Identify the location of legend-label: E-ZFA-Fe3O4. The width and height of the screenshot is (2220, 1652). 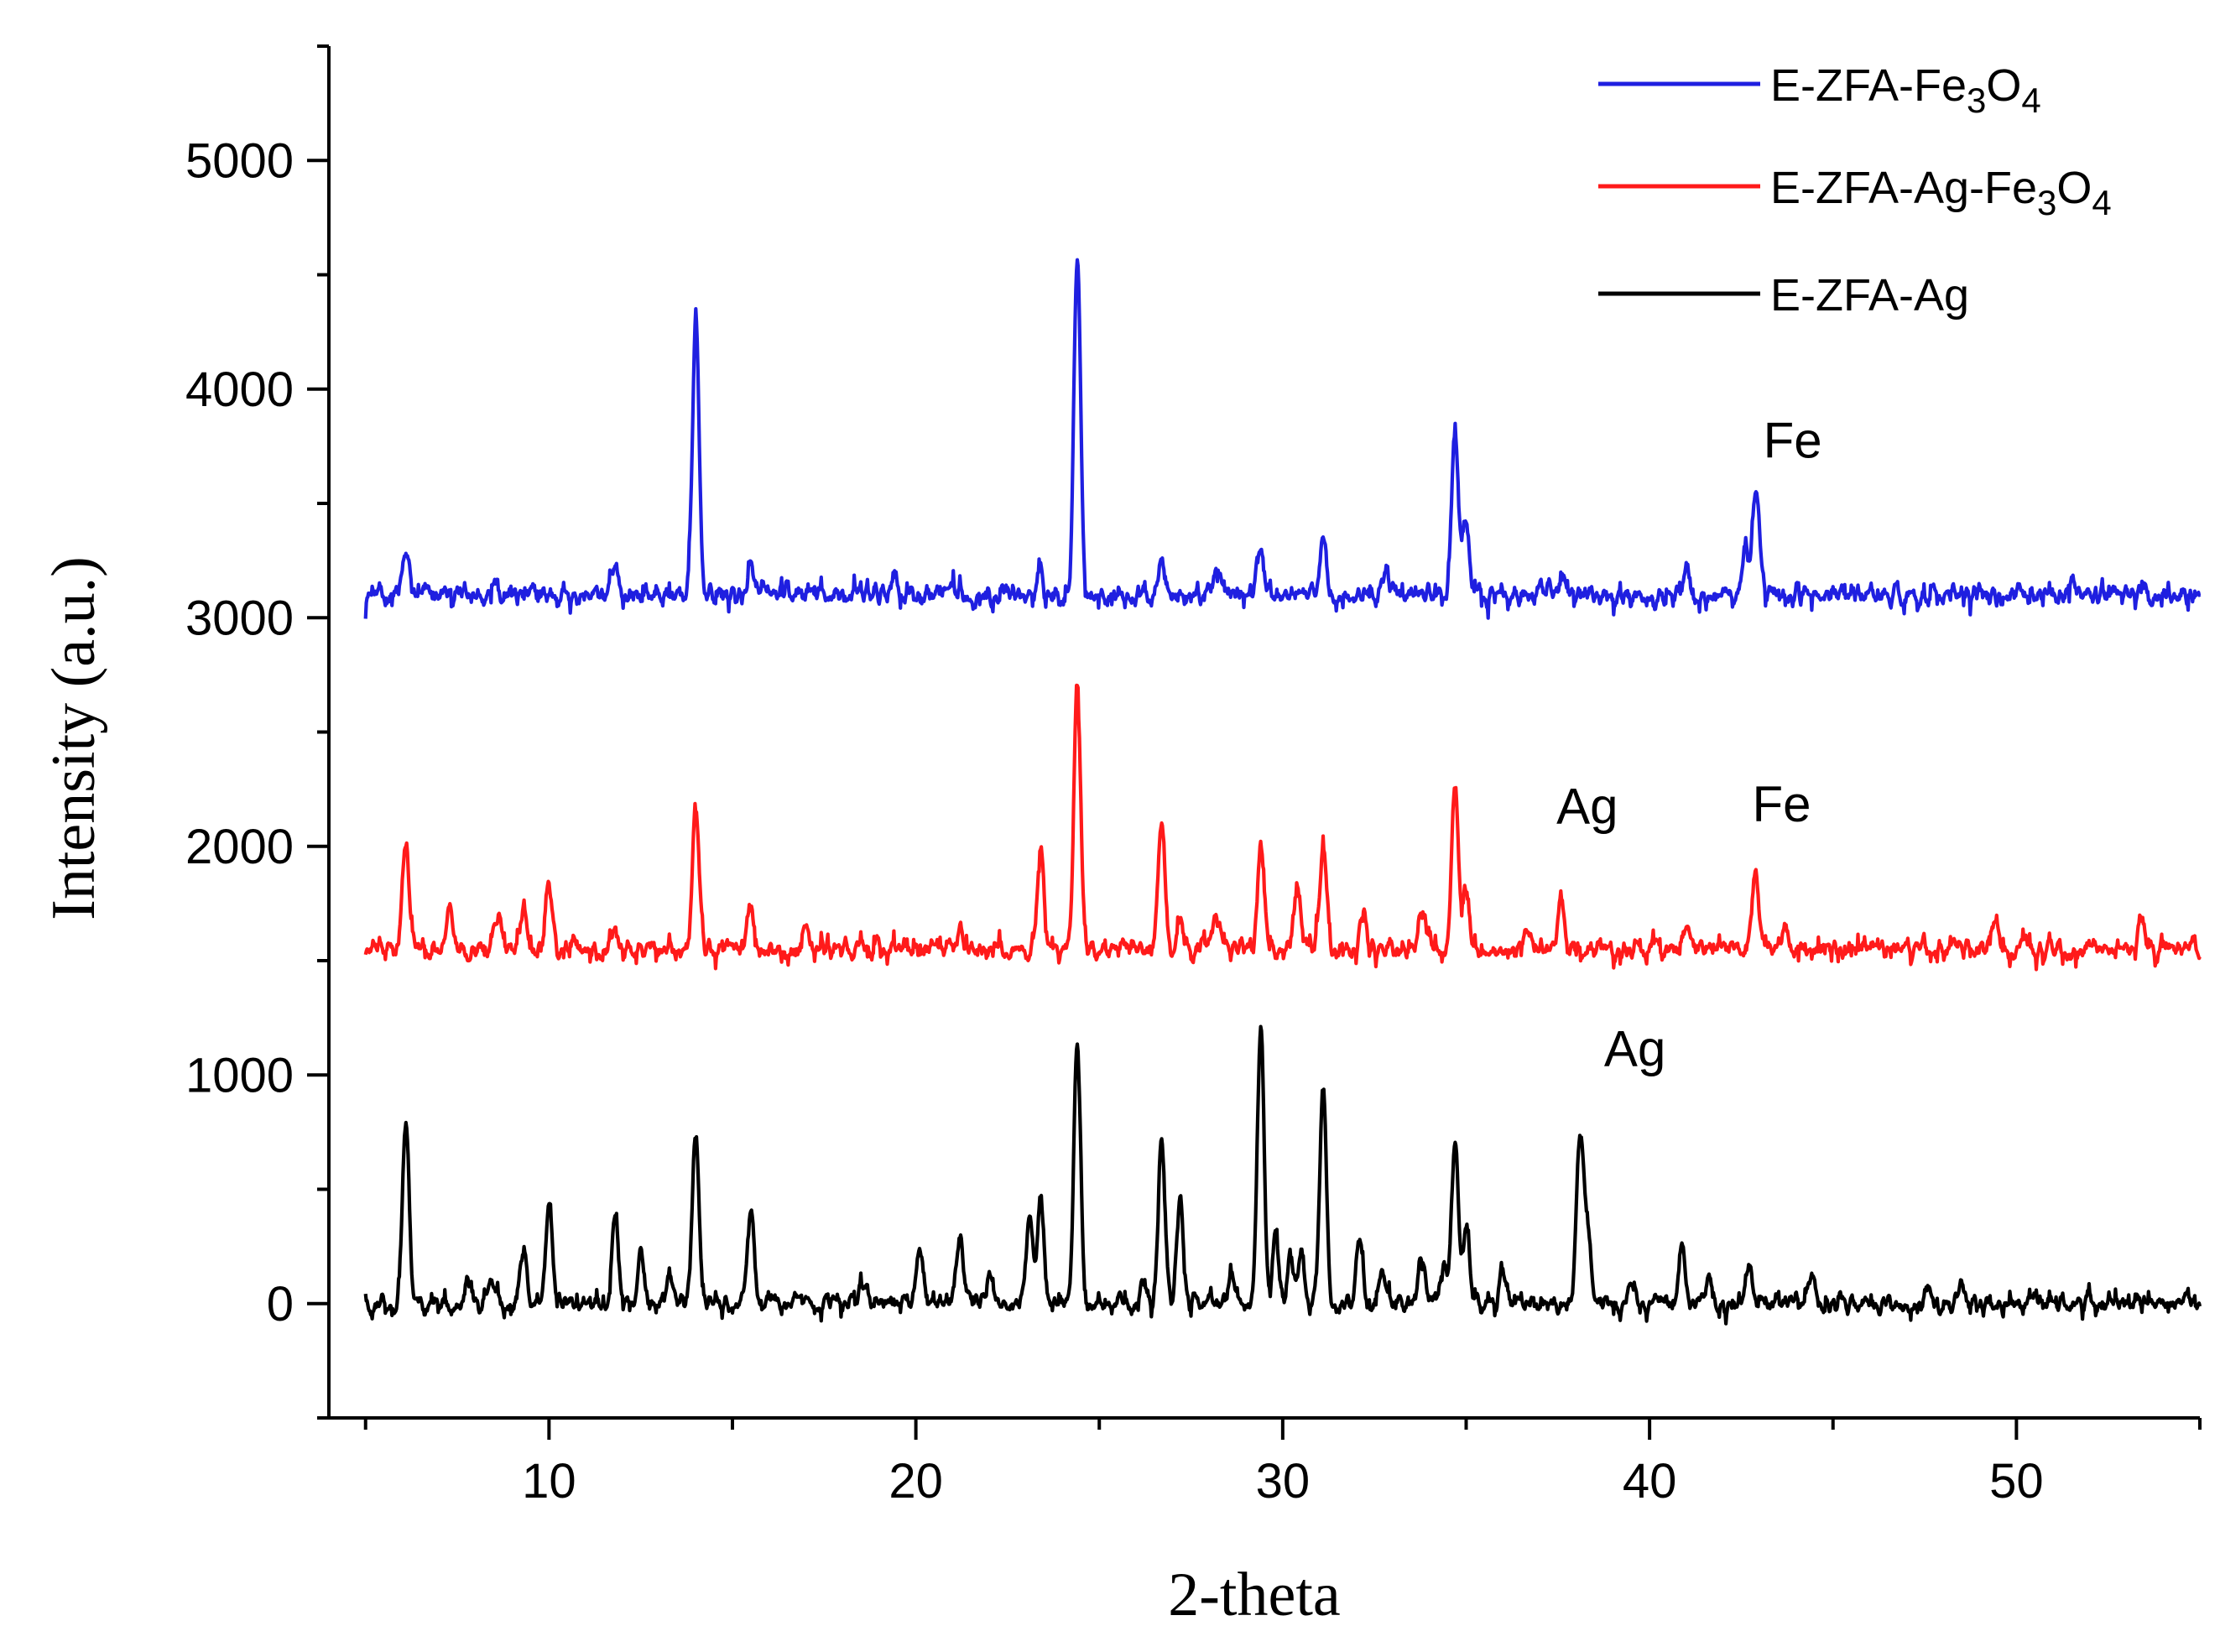
(1905, 90).